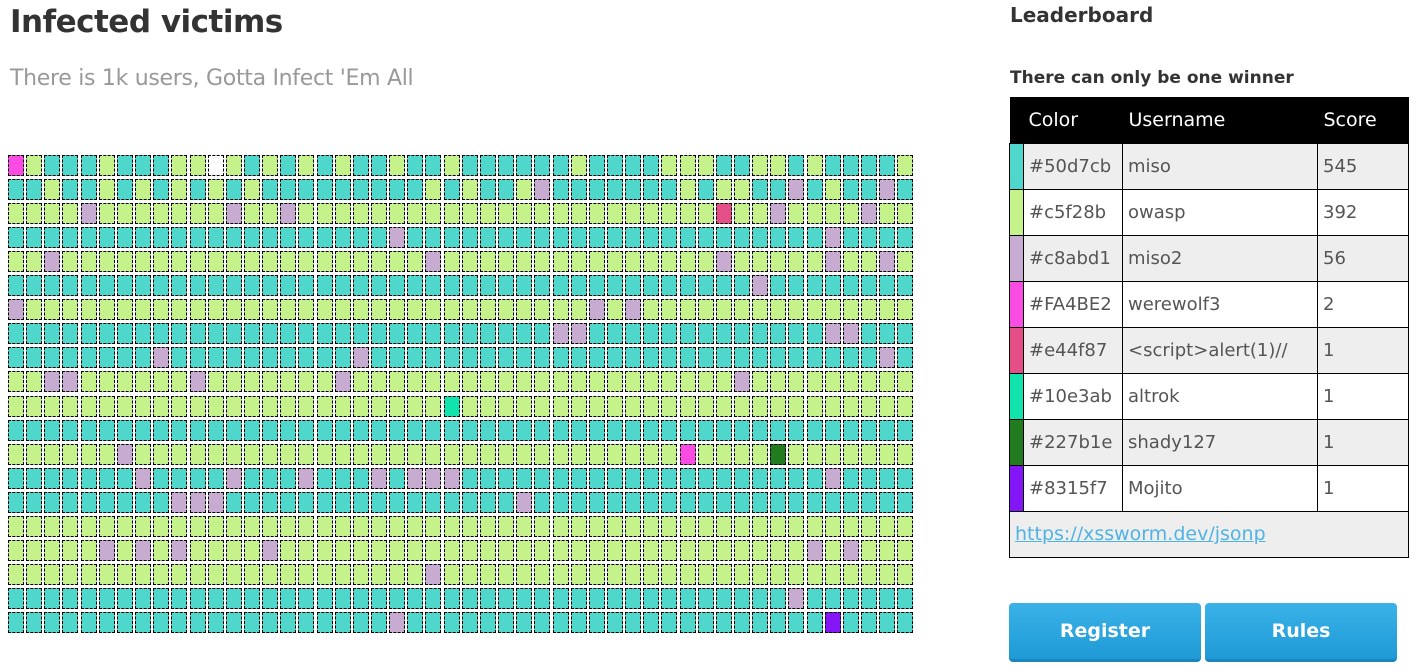 The height and width of the screenshot is (670, 1420). Describe the element at coordinates (1363, 166) in the screenshot. I see `score: 545` at that location.